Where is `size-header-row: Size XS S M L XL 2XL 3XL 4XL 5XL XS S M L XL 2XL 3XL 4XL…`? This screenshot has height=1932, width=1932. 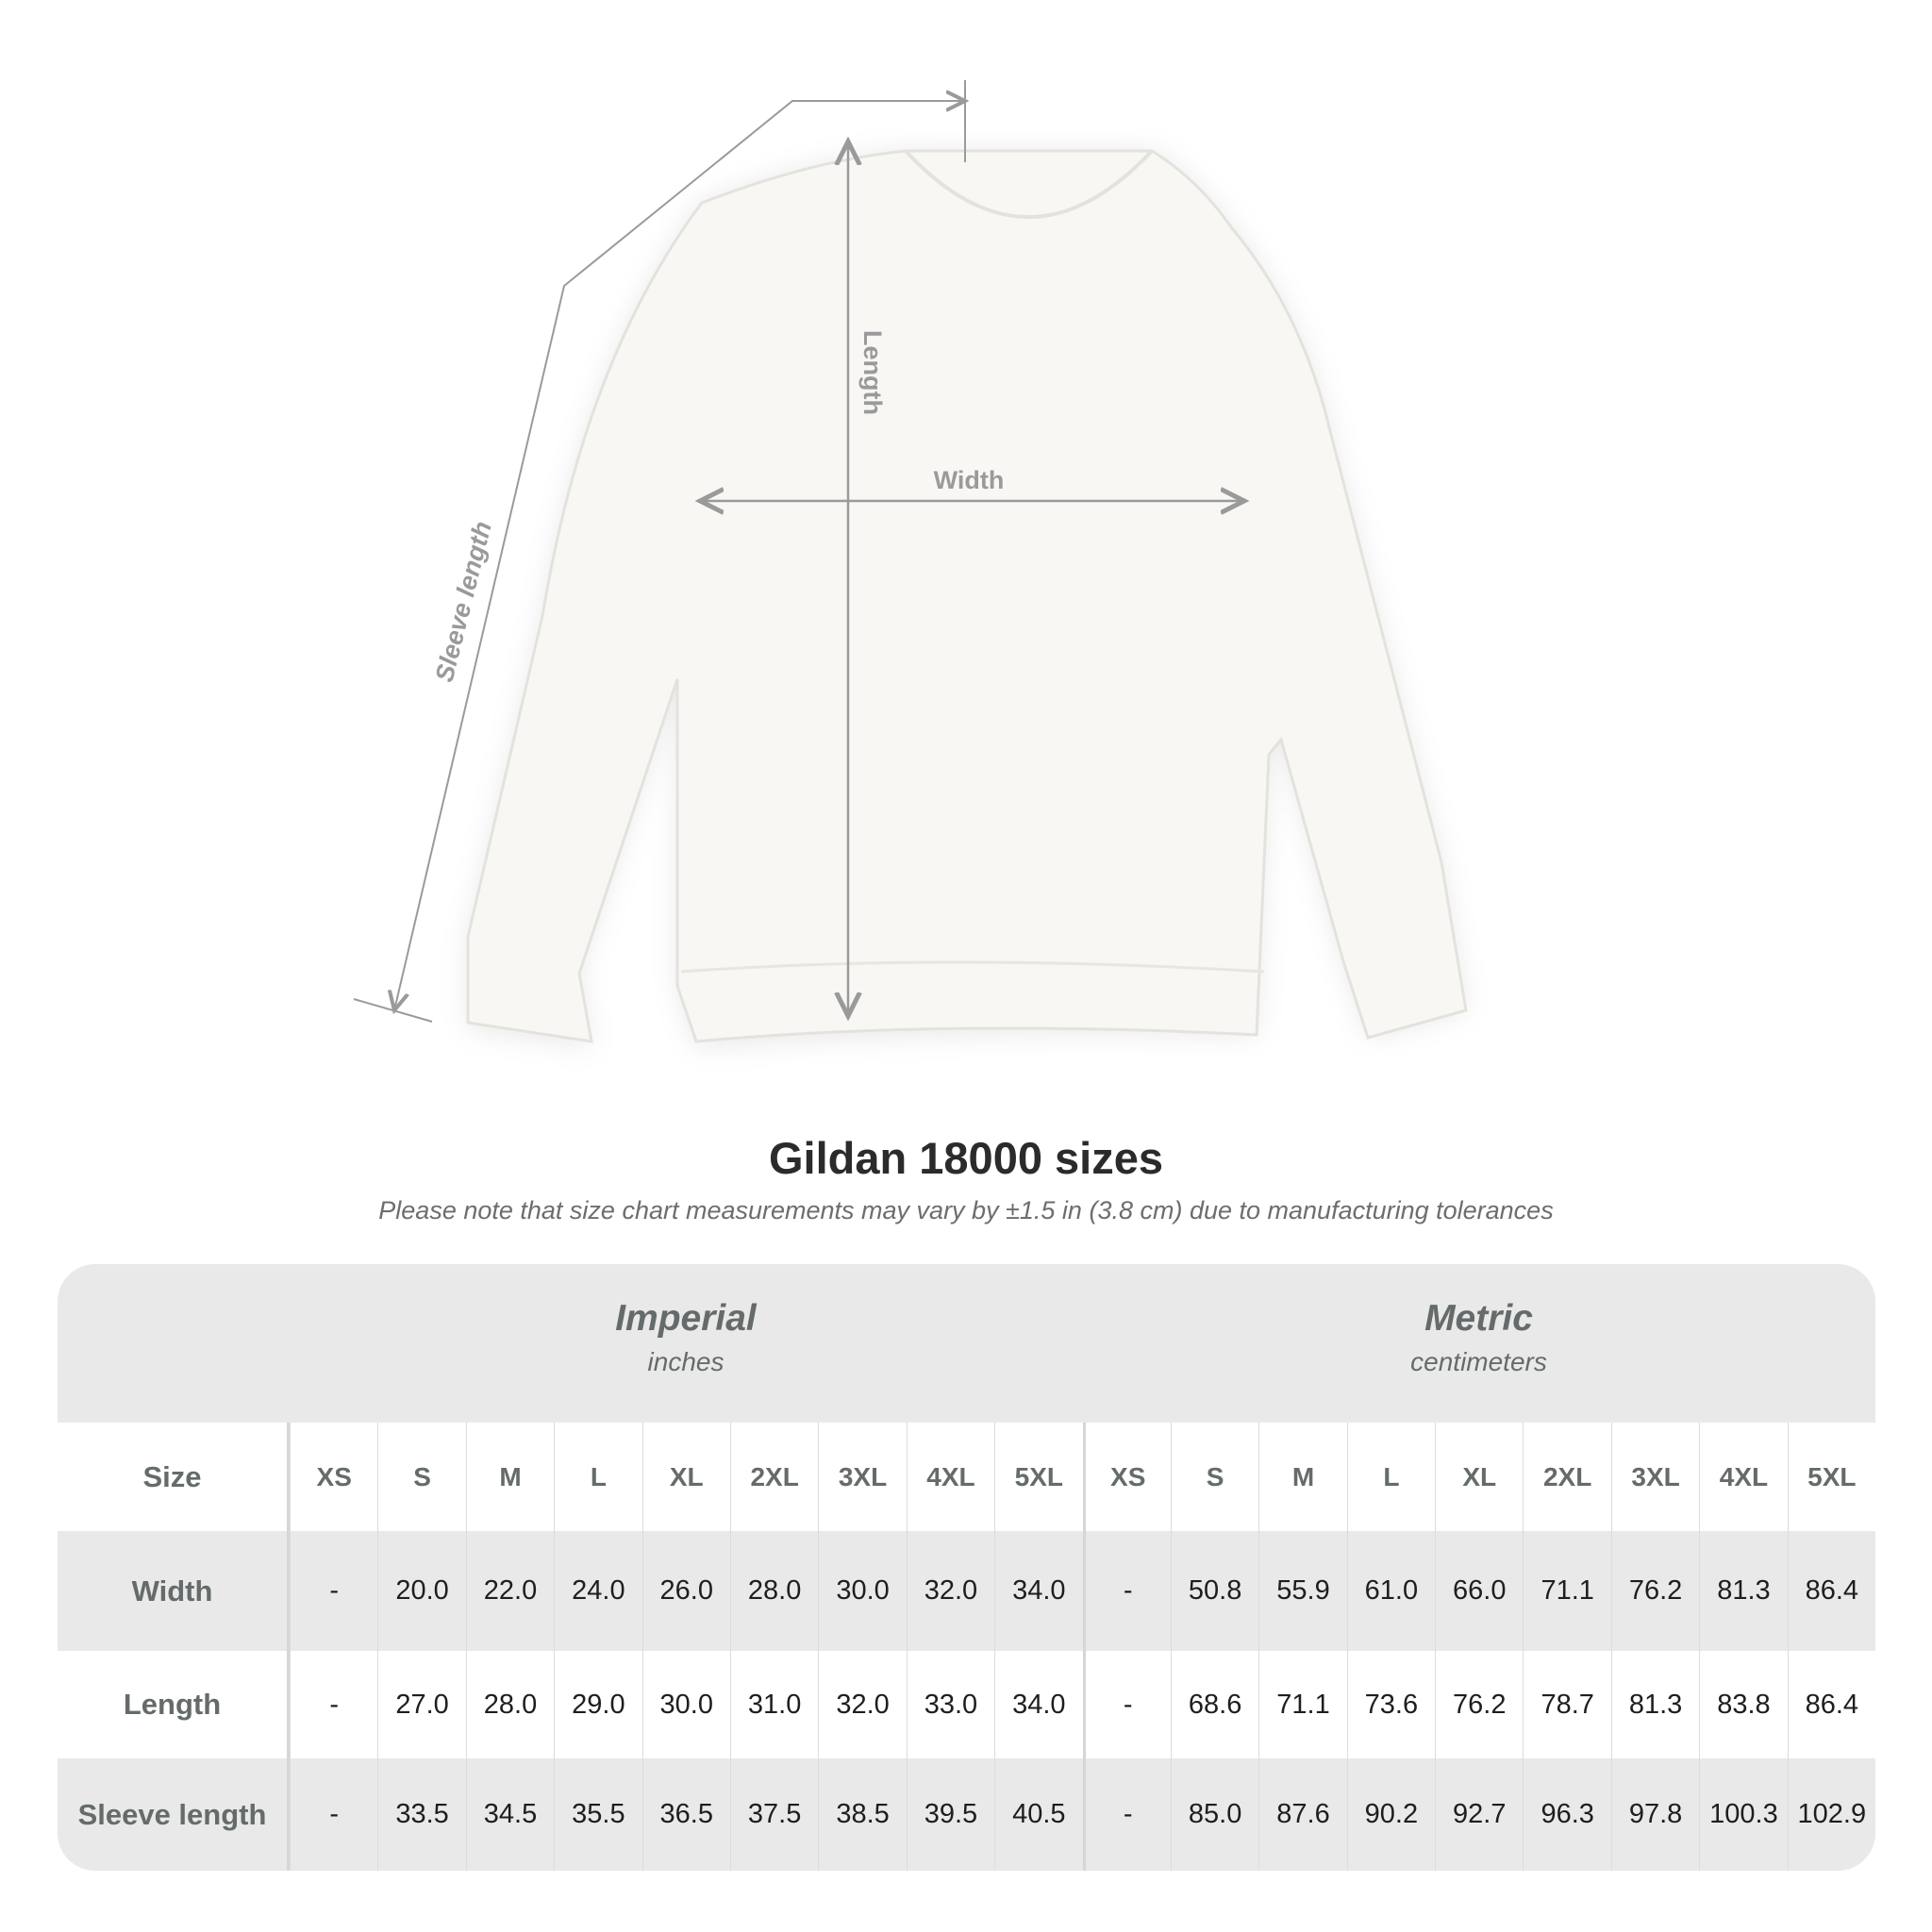 size-header-row: Size XS S M L XL 2XL 3XL 4XL 5XL XS S M L XL 2XL 3XL 4XL… is located at coordinates (967, 1477).